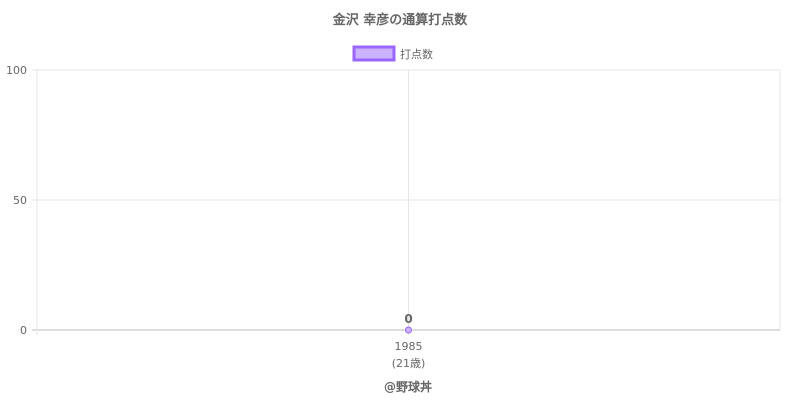 This screenshot has height=400, width=800. Describe the element at coordinates (374, 53) in the screenshot. I see `legend-swatch` at that location.